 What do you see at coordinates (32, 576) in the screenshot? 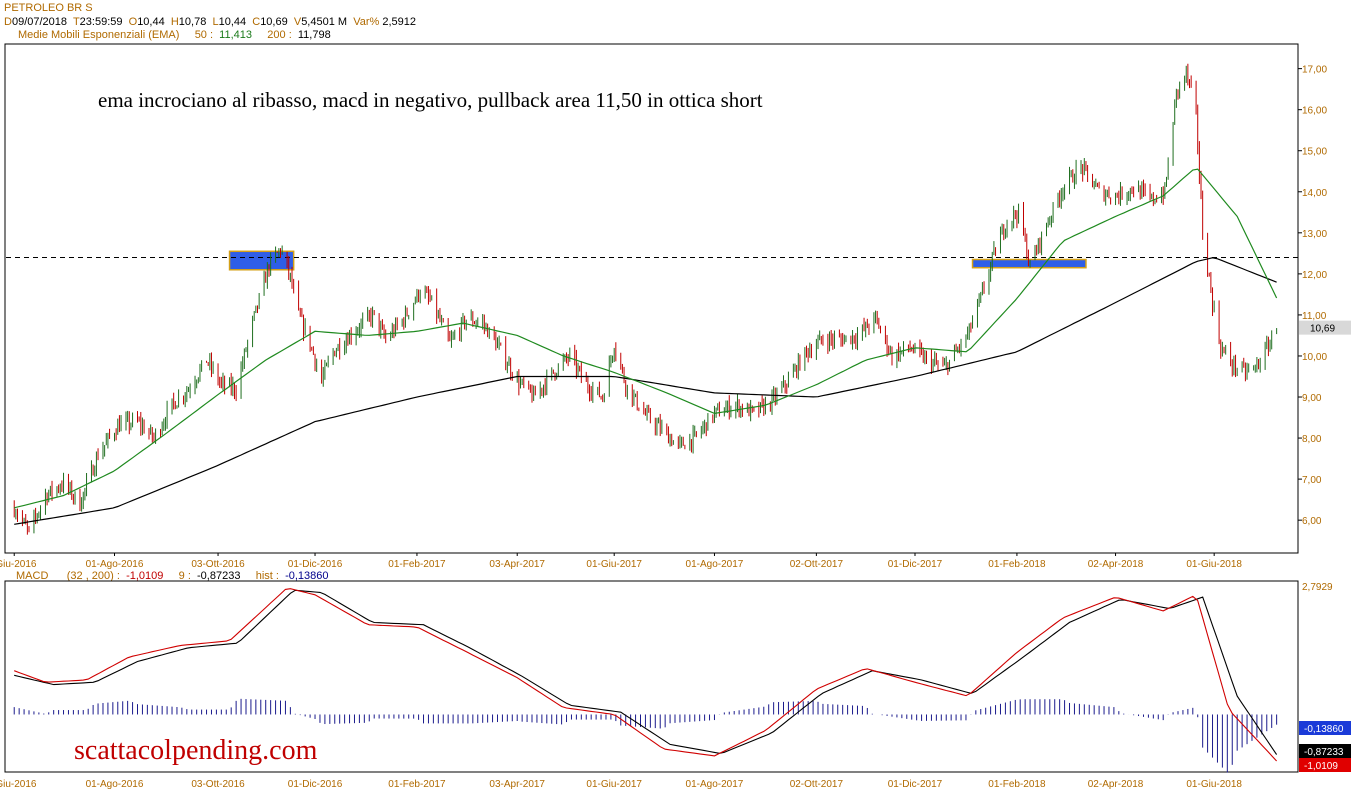
I see `macd-title: MACD` at bounding box center [32, 576].